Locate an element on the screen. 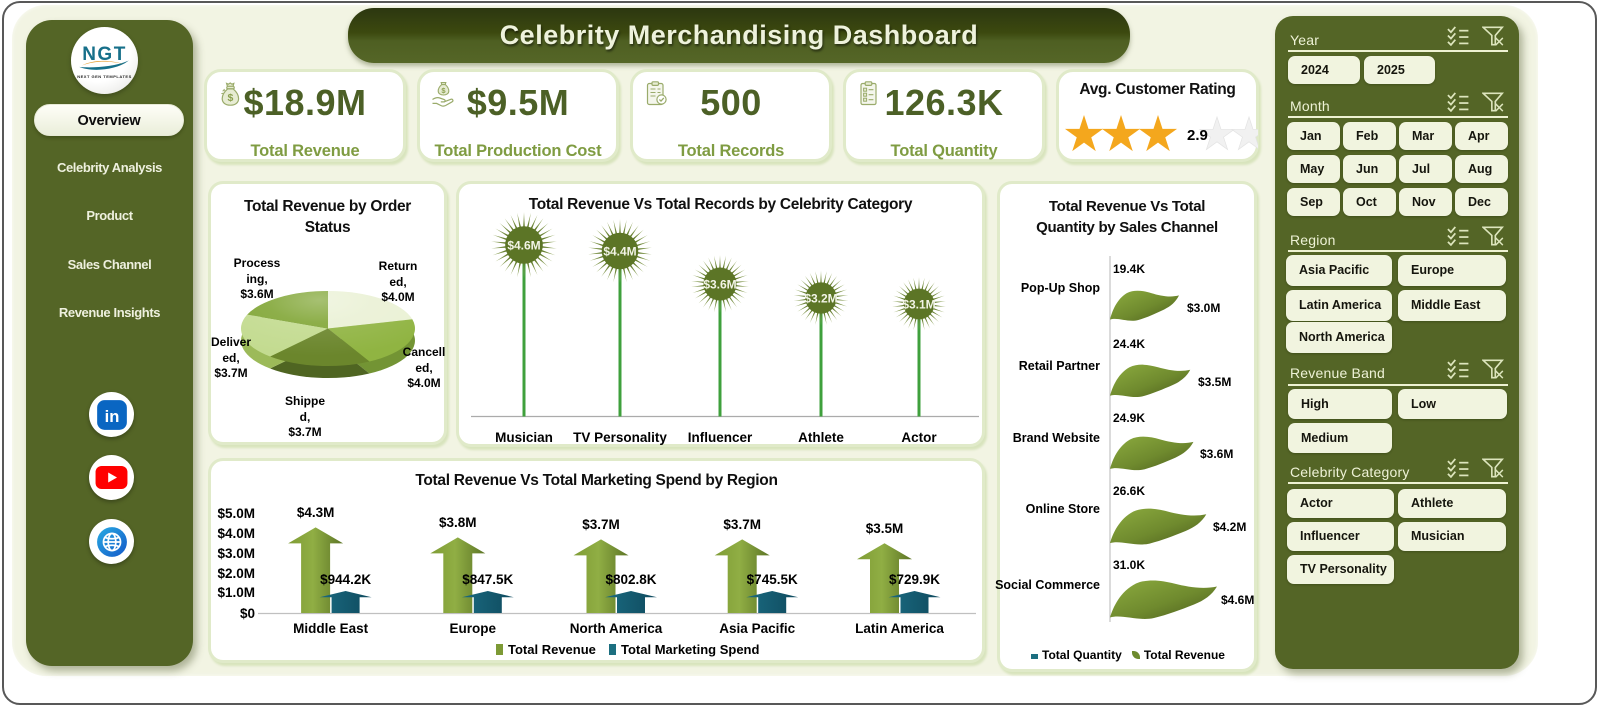  svg-text: $1.0M is located at coordinates (236, 592).